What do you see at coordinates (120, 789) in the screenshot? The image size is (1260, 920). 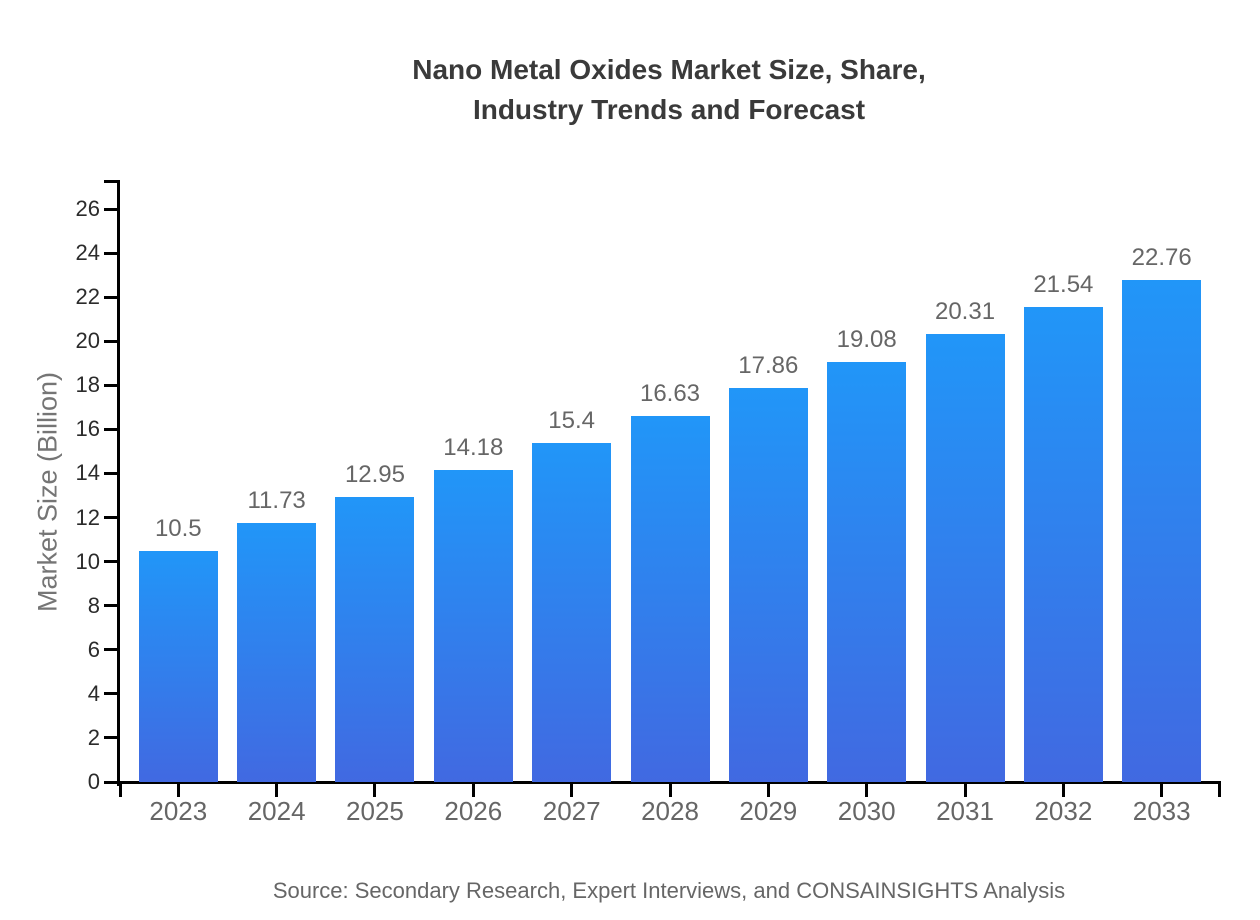 I see `x-axis-start-tick` at bounding box center [120, 789].